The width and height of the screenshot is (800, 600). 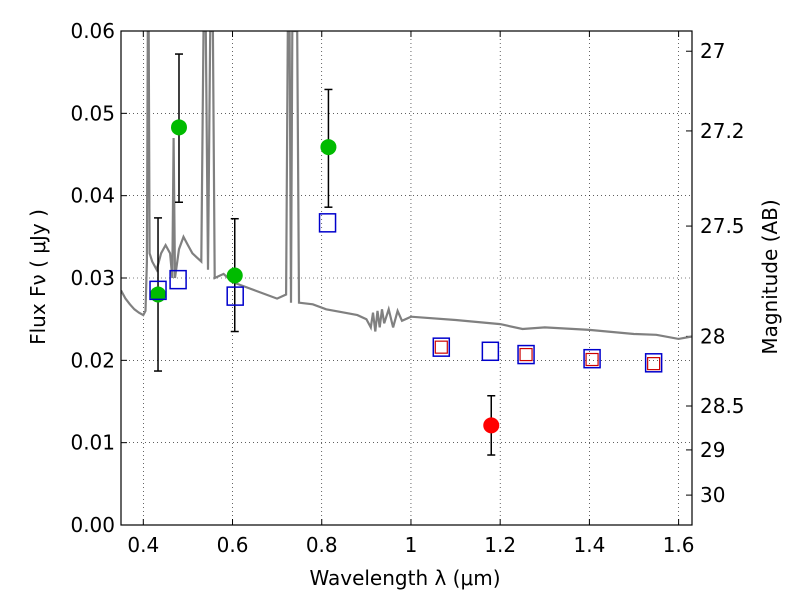 What do you see at coordinates (722, 226) in the screenshot?
I see `y2-tick-label: 27.5` at bounding box center [722, 226].